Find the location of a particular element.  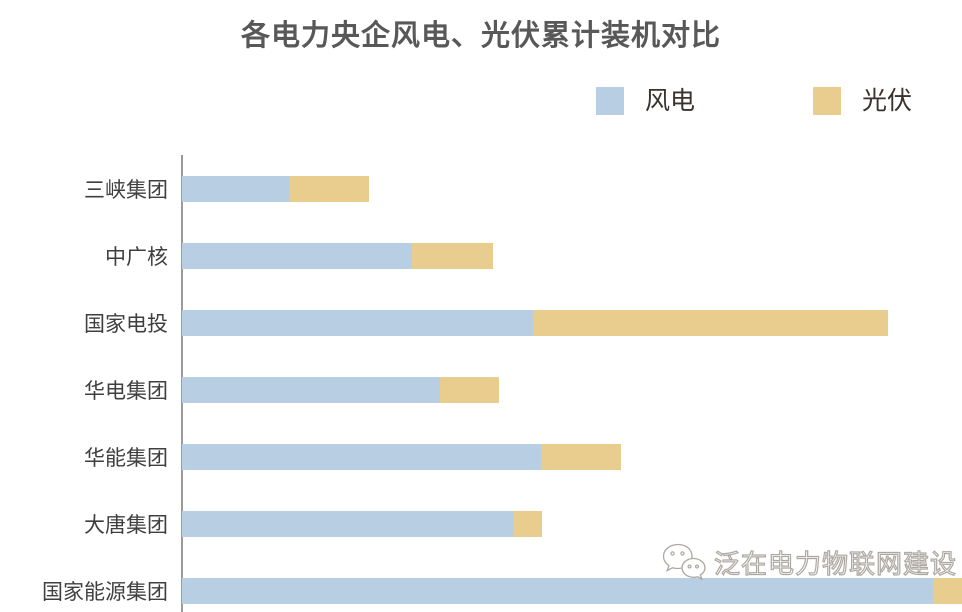

bar-row: 中广核 is located at coordinates (481, 255).